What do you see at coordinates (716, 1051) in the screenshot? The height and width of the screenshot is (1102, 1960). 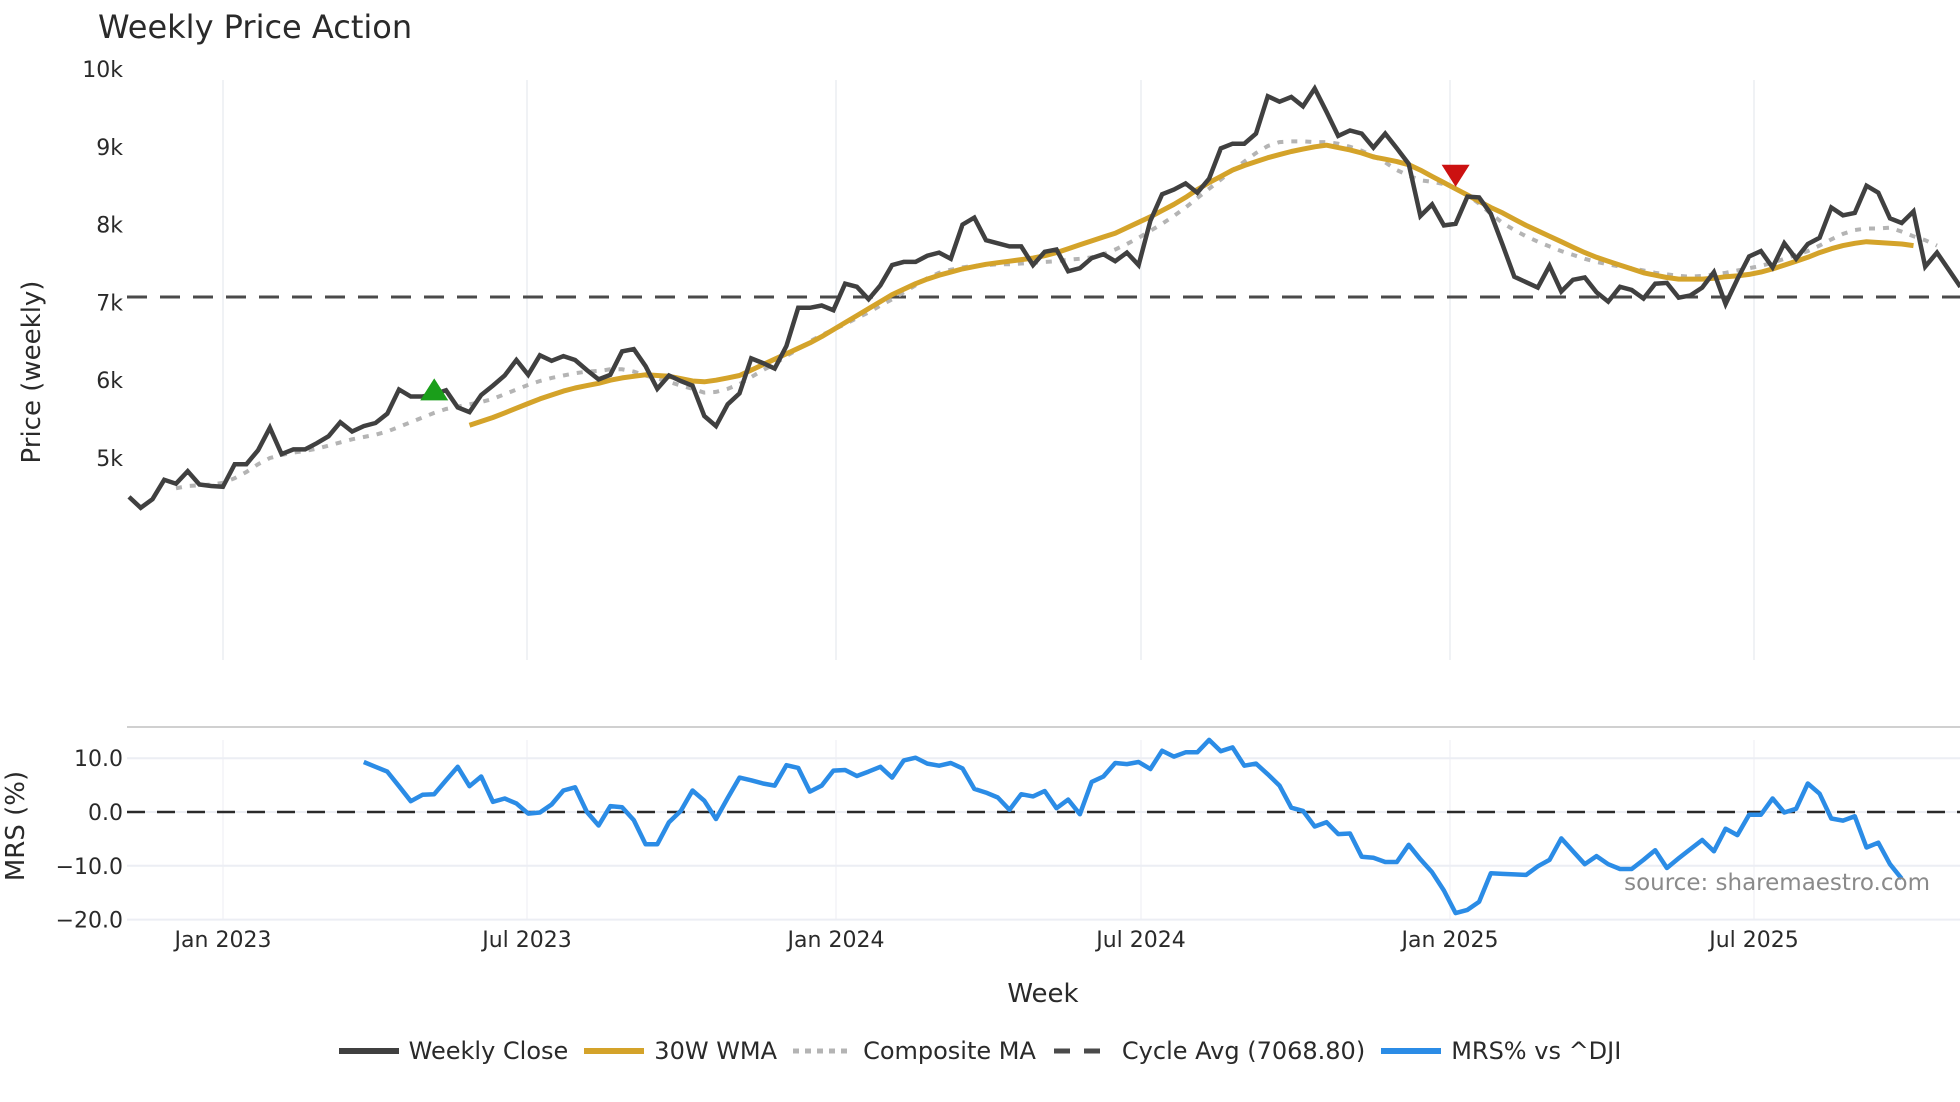 I see `legend-label: 30W WMA` at bounding box center [716, 1051].